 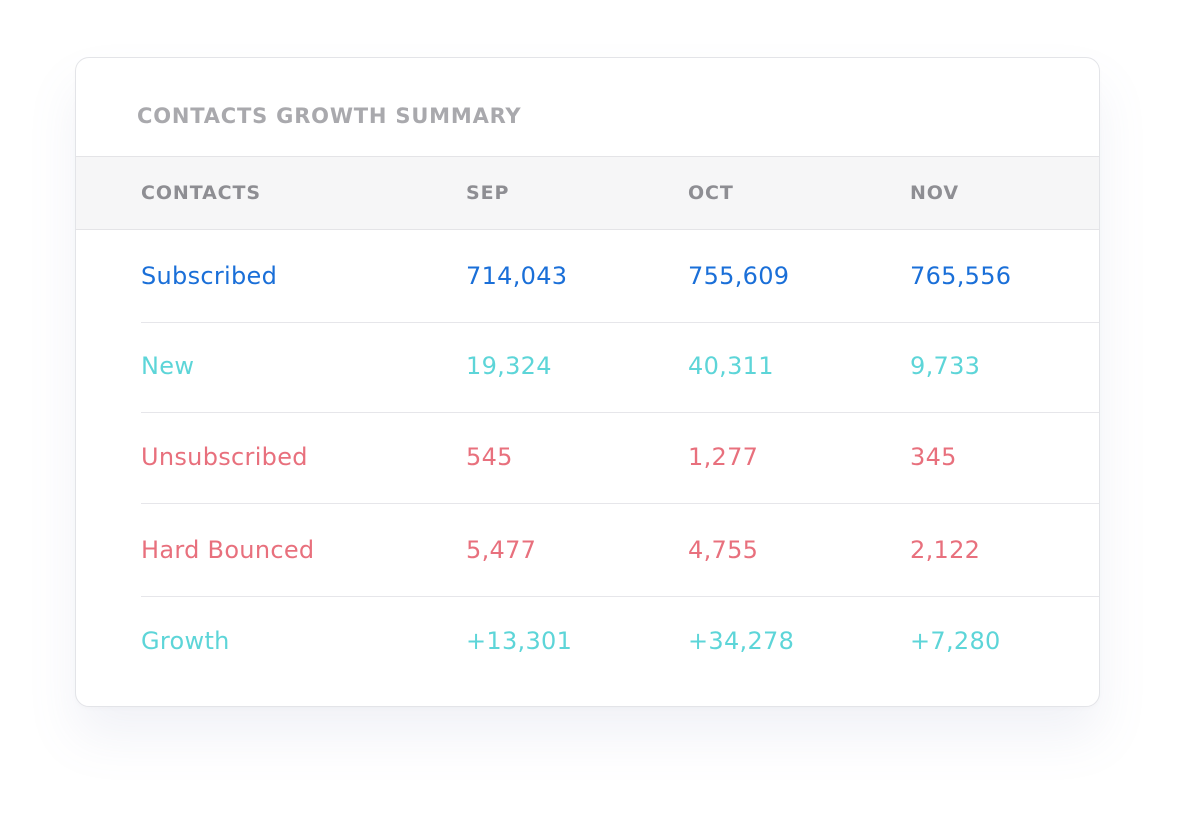 I want to click on table-row-new: New 19,324 40,311 9,733, so click(x=620, y=367).